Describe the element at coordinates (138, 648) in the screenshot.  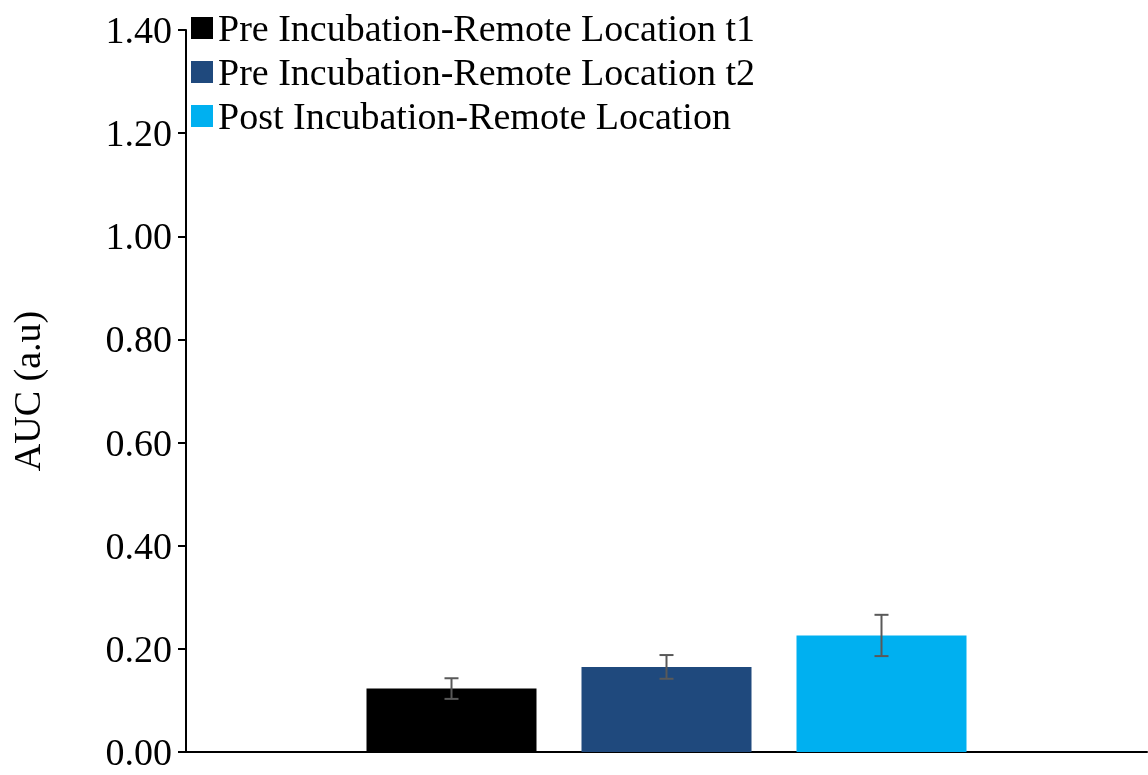
I see `y-tick-label: 0.20` at that location.